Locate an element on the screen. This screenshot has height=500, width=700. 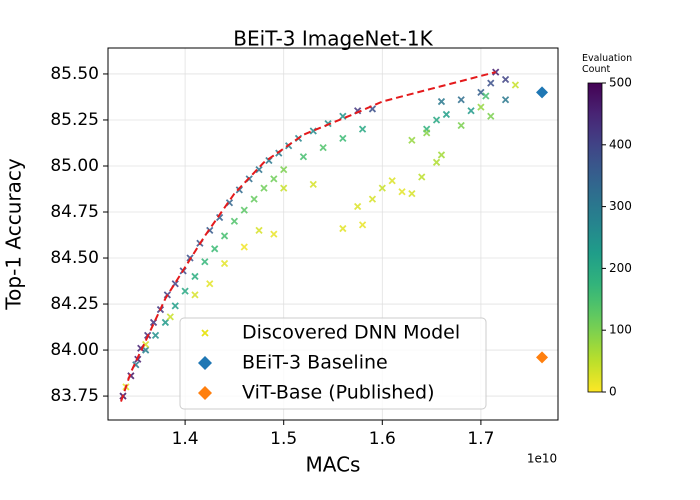
colorbar-label: Evaluation Count is located at coordinates (607, 64).